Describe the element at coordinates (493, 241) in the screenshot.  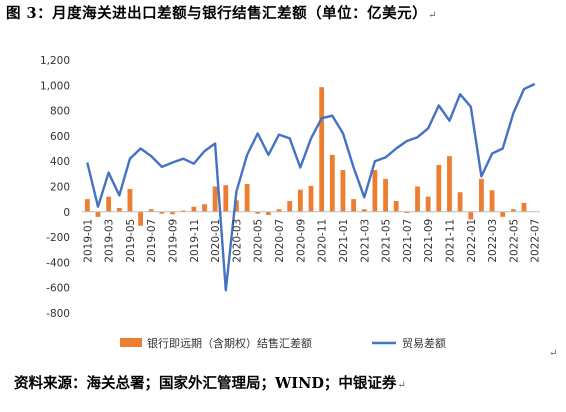
I see `x-tick-label: 2022-03` at that location.